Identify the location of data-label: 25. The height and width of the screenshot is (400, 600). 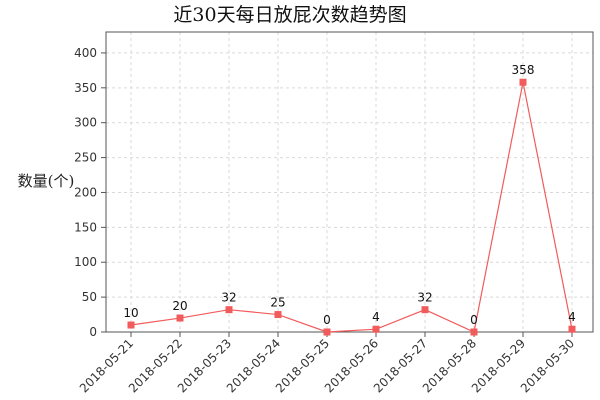
(277, 303).